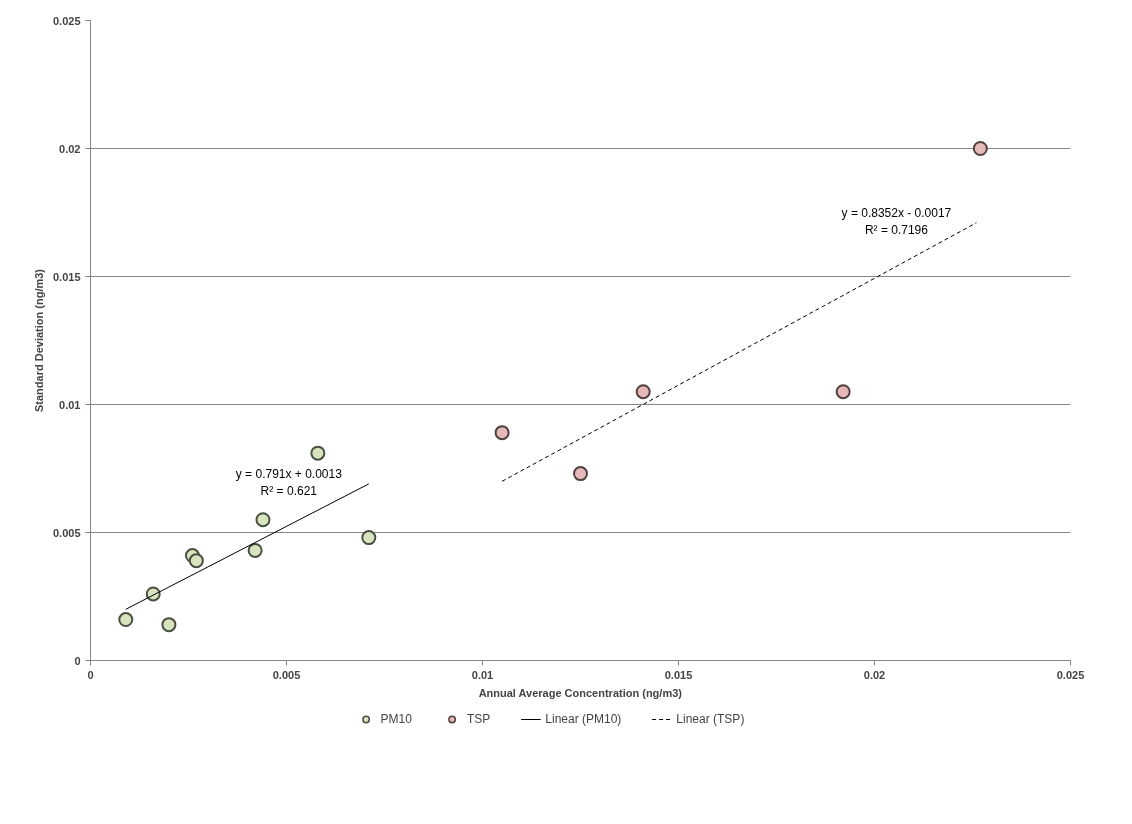  What do you see at coordinates (580, 692) in the screenshot?
I see `x-axis-title: Annual Average Concentration (ng/m3)` at bounding box center [580, 692].